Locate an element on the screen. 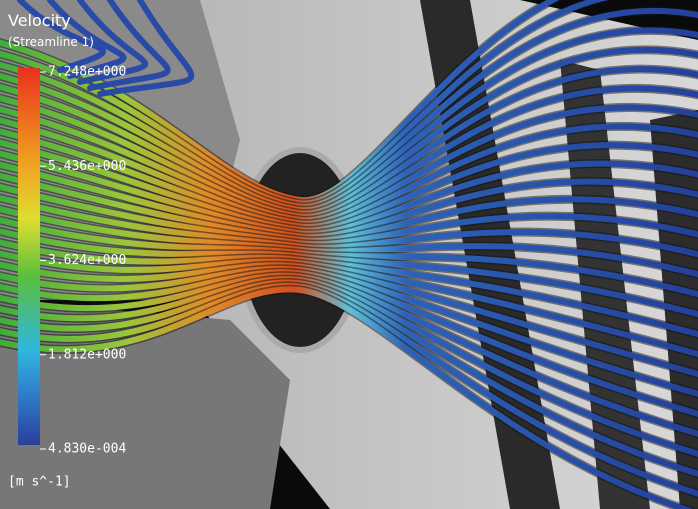  color-bar is located at coordinates (29, 256).